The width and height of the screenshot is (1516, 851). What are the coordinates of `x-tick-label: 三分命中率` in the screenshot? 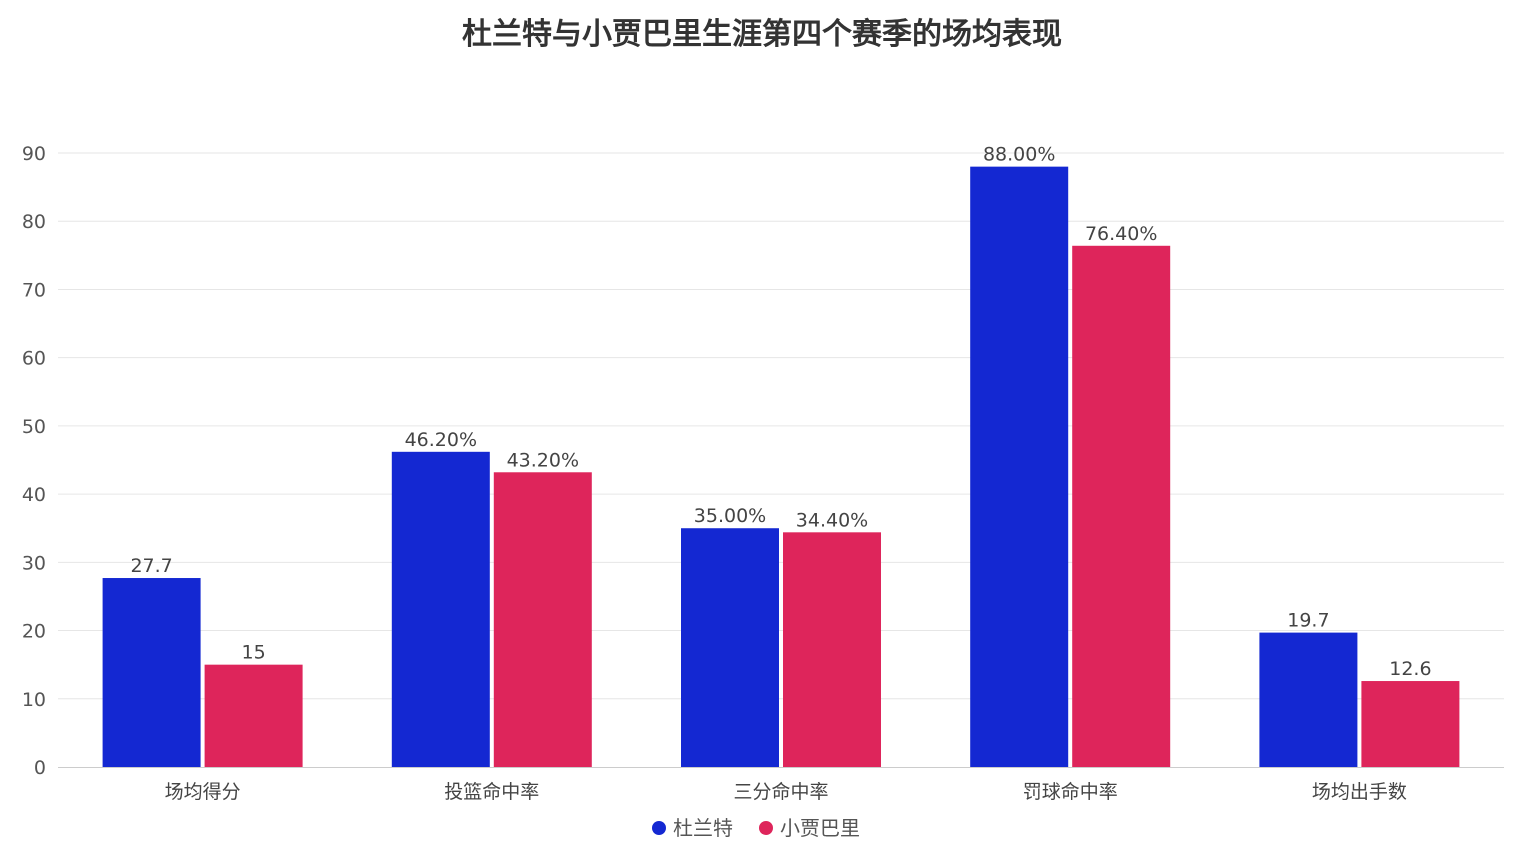 It's located at (780, 792).